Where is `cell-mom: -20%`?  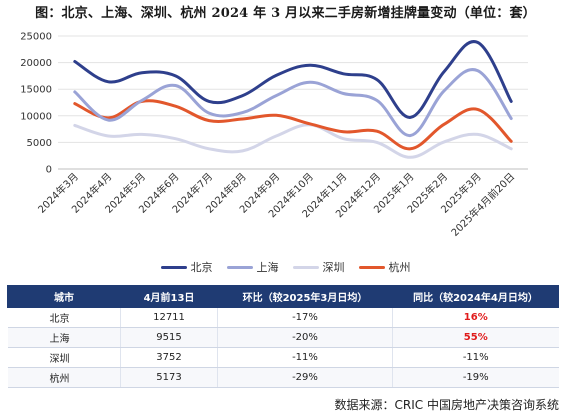 cell-mom: -20% is located at coordinates (305, 337).